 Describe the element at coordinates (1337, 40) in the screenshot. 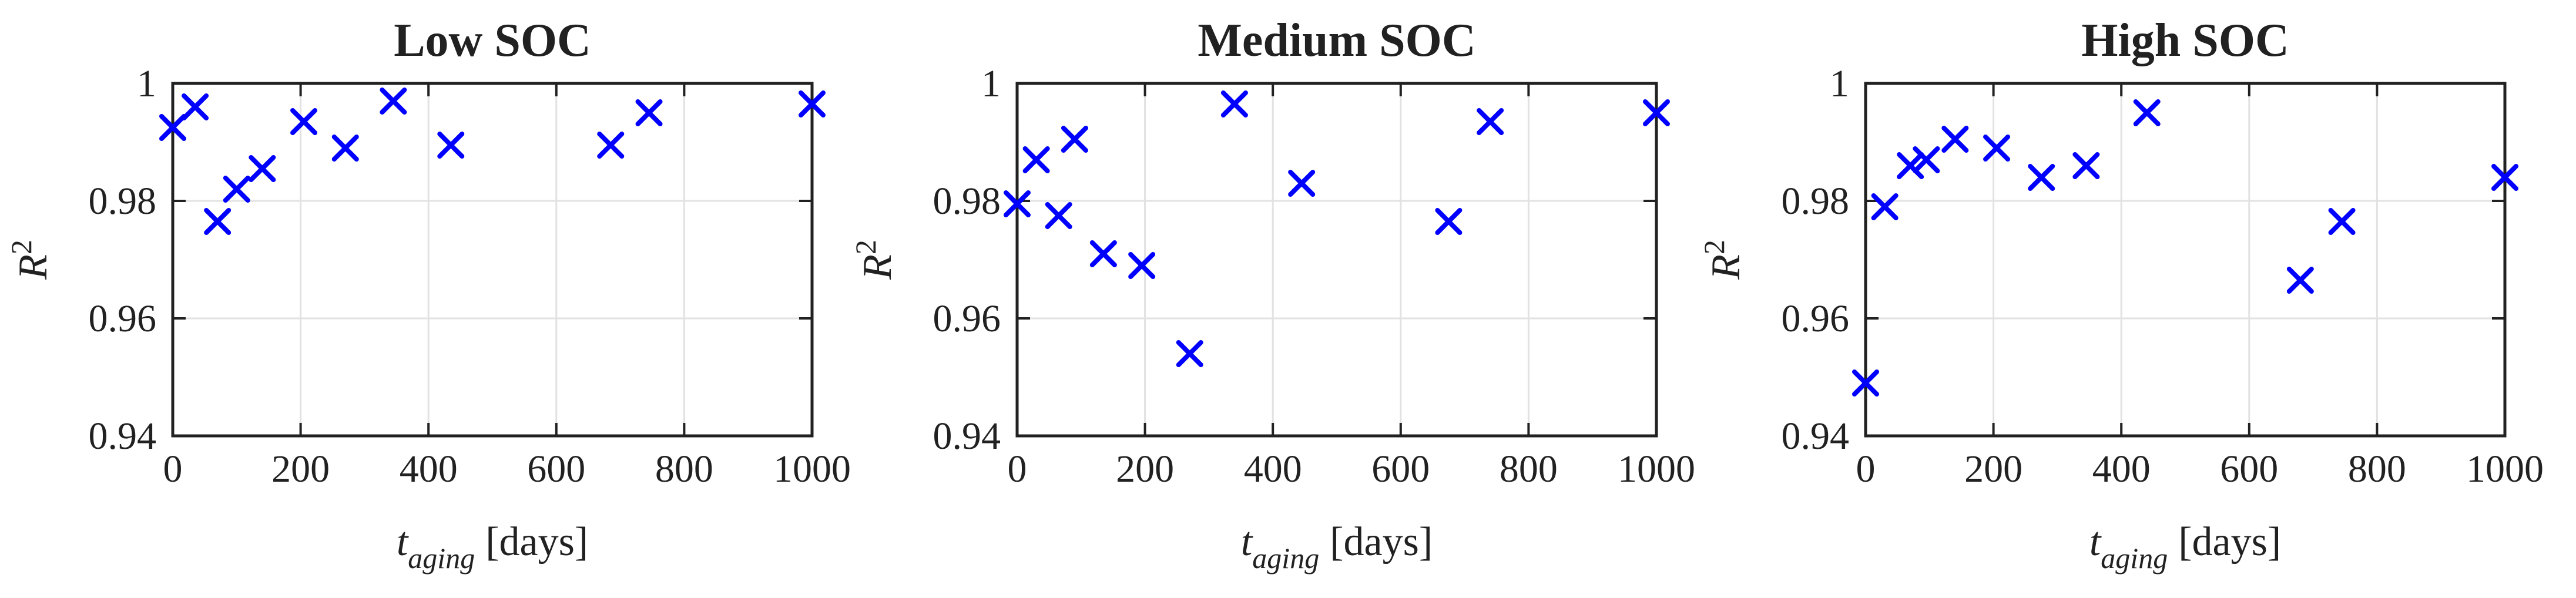

I see `subplot-title-medium-soc: Medium SOC` at that location.